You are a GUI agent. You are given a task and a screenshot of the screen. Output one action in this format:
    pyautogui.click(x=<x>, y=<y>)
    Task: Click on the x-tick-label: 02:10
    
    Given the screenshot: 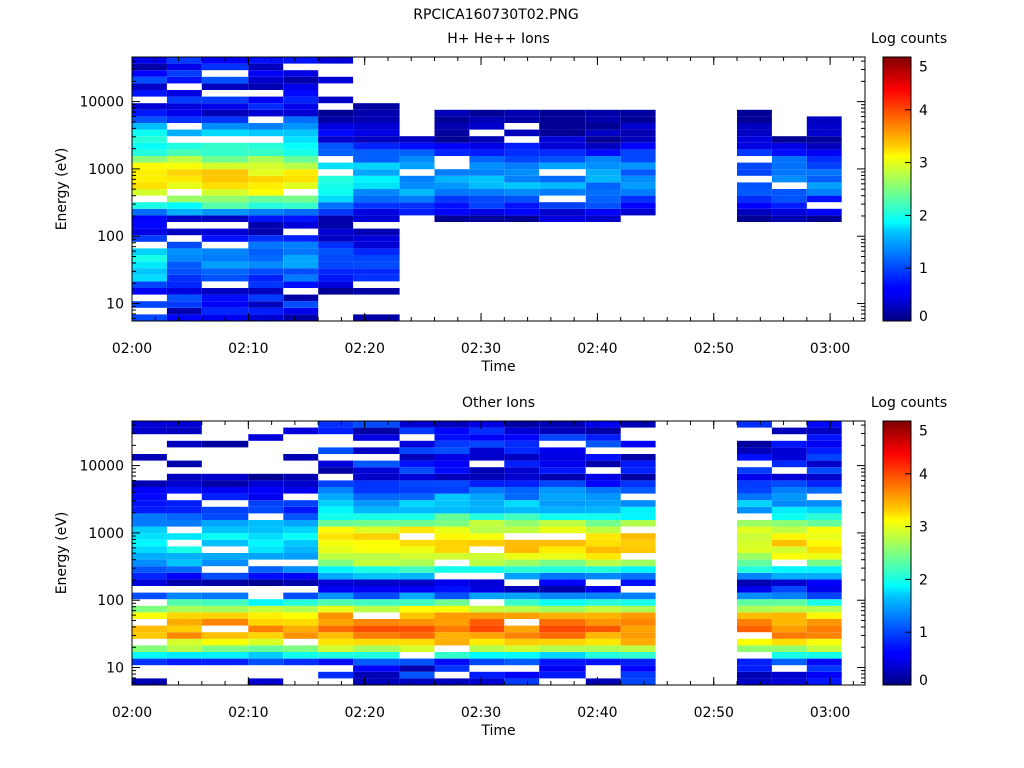 What is the action you would take?
    pyautogui.click(x=248, y=349)
    